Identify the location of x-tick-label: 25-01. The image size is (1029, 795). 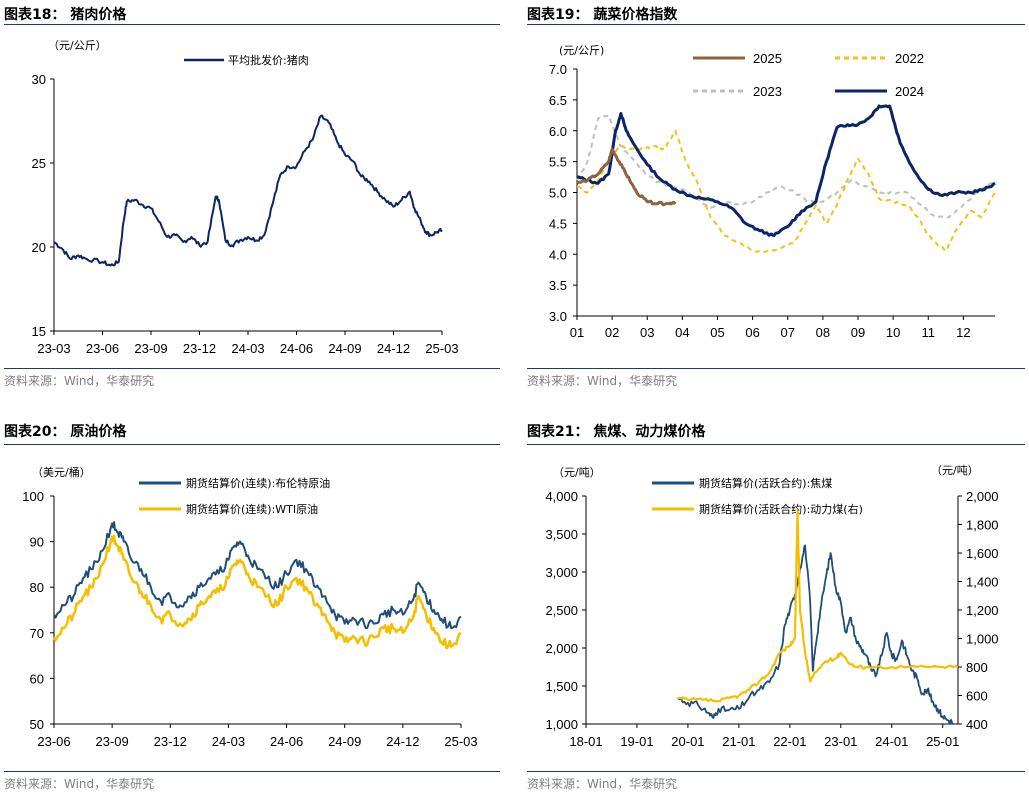
(942, 741).